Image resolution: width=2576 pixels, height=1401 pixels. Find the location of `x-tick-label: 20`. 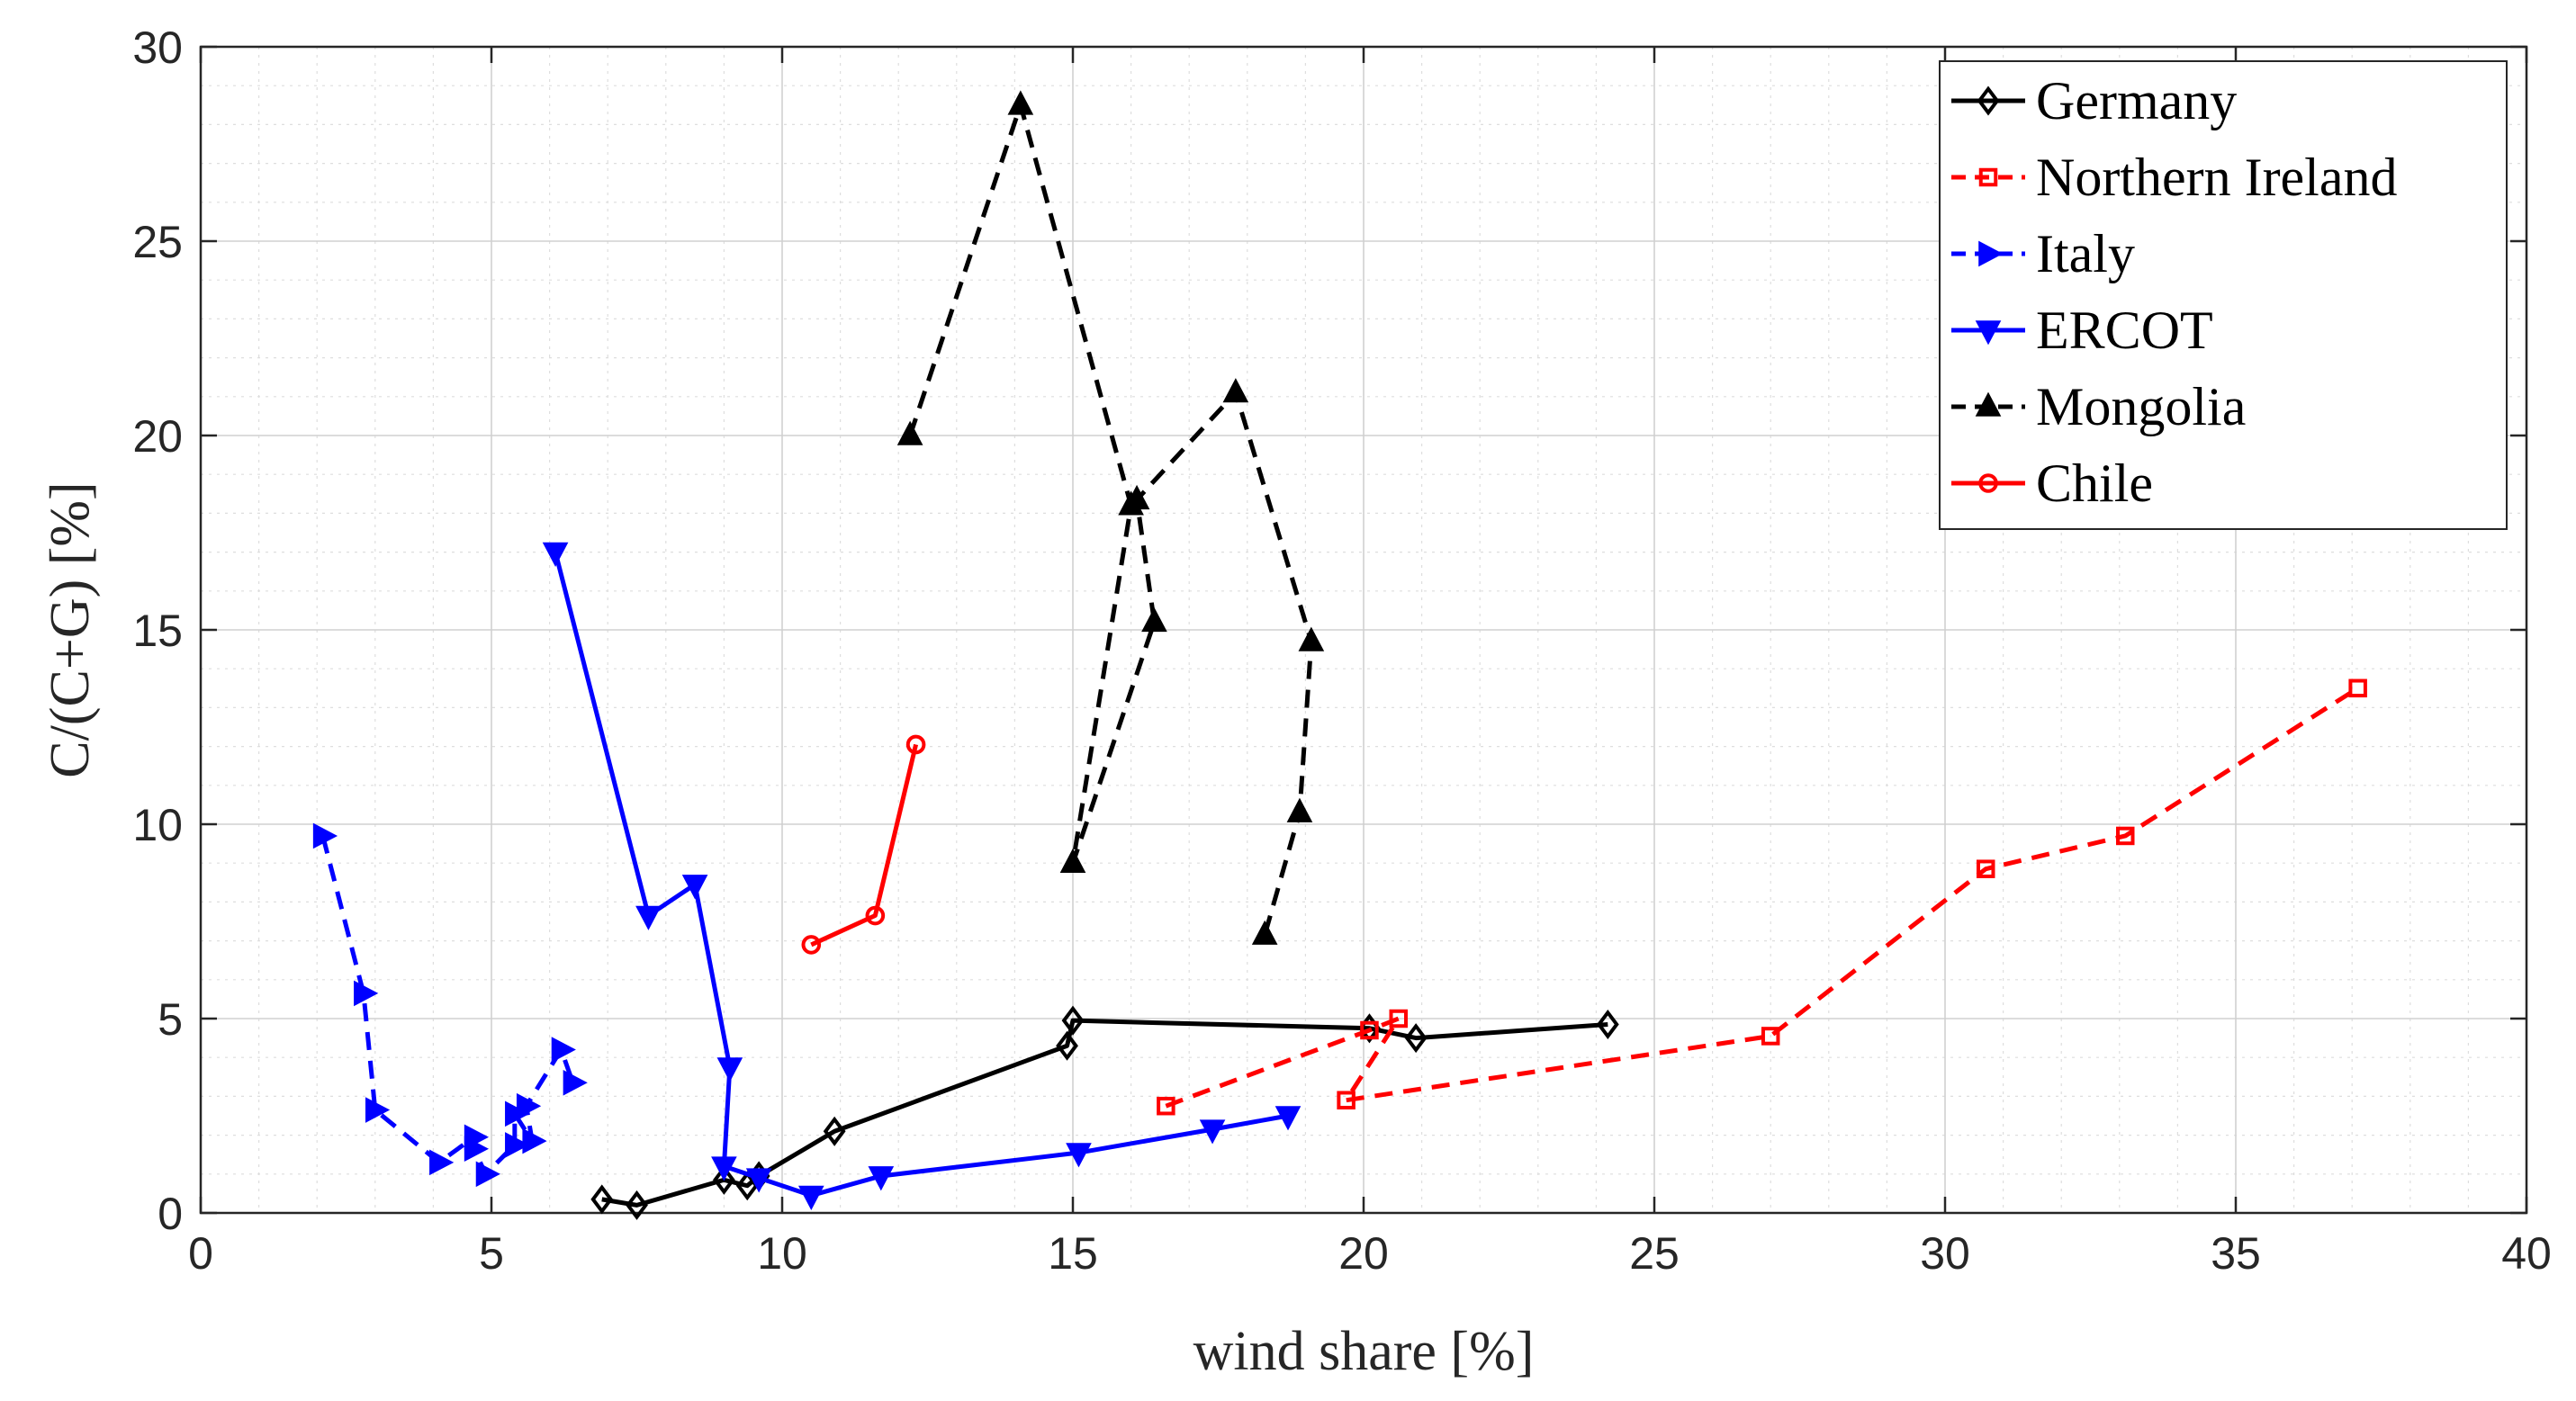

x-tick-label: 20 is located at coordinates (1363, 1253).